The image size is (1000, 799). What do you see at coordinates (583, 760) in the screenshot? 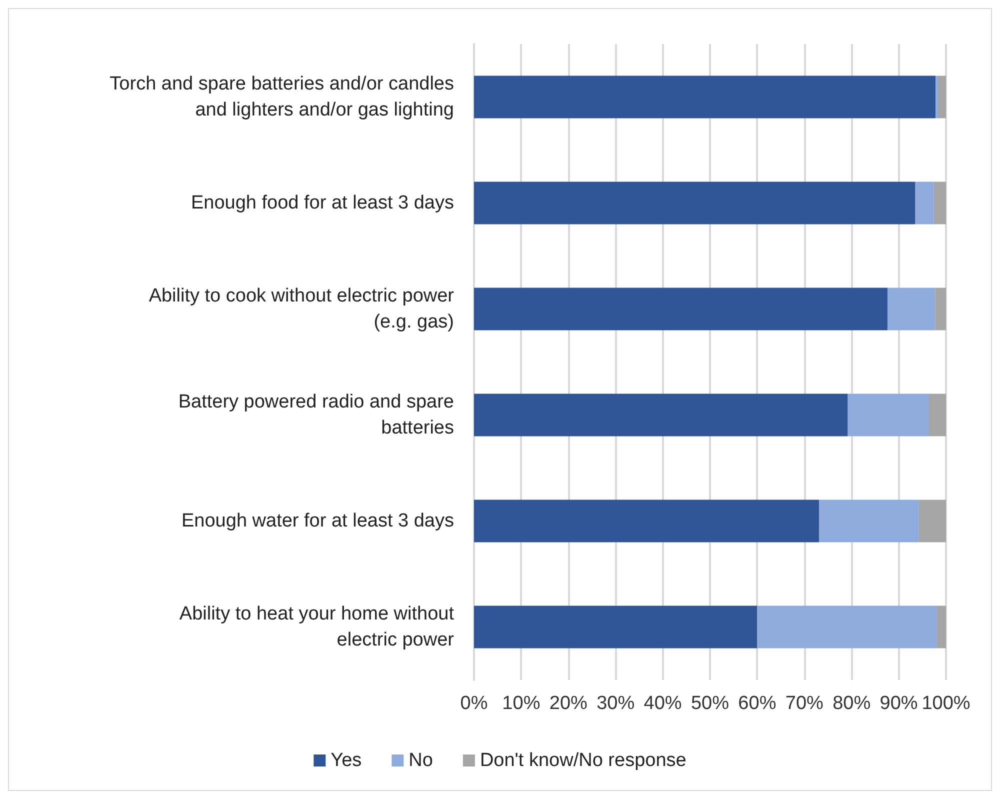
I see `legend-label: Don't know/No response` at bounding box center [583, 760].